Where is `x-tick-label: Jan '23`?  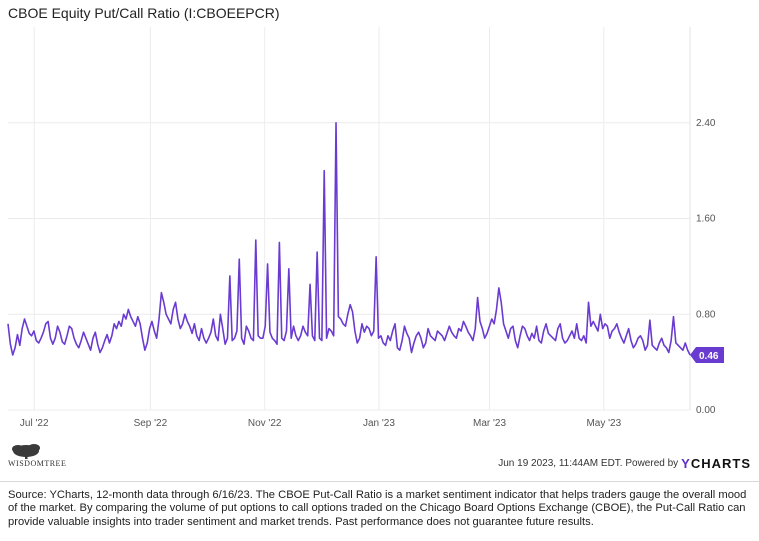
x-tick-label: Jan '23 is located at coordinates (379, 423).